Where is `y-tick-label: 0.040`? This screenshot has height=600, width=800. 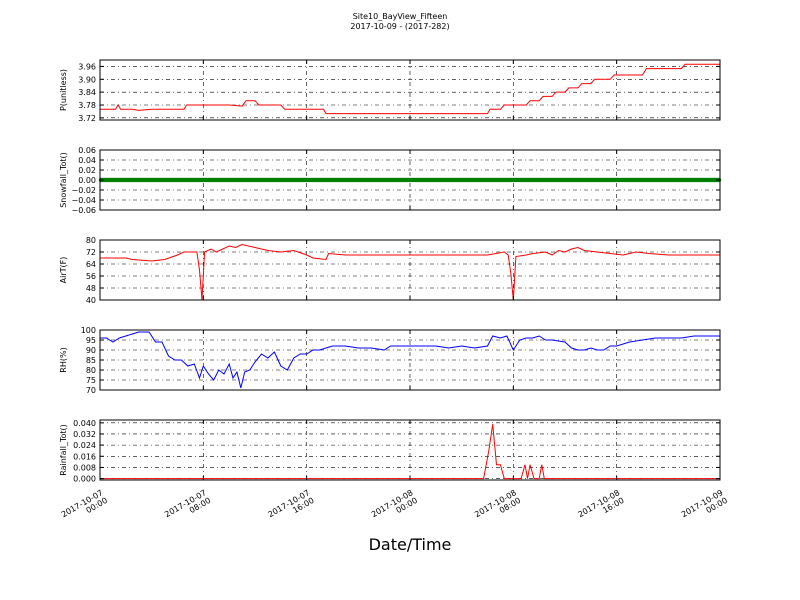 y-tick-label: 0.040 is located at coordinates (84, 423).